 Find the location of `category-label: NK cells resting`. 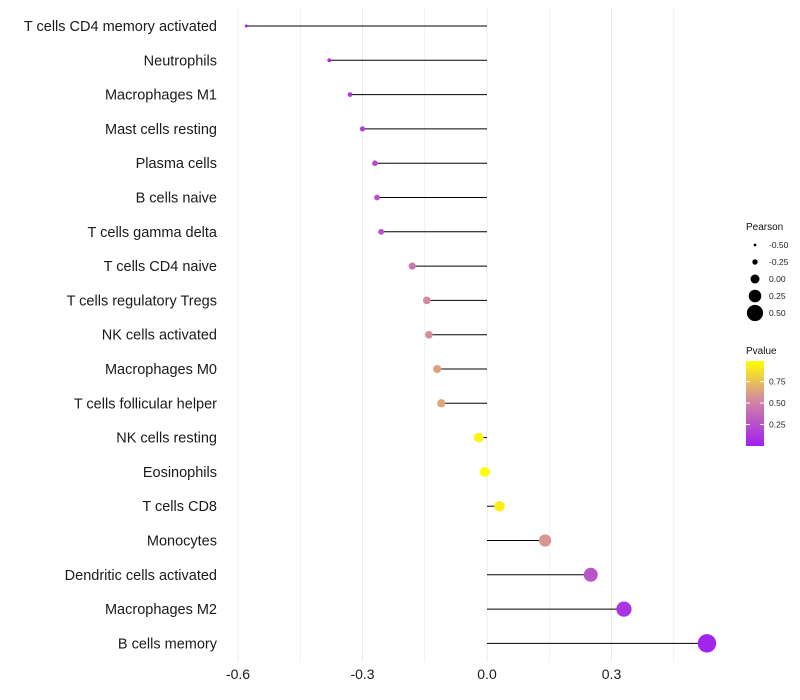

category-label: NK cells resting is located at coordinates (166, 439).